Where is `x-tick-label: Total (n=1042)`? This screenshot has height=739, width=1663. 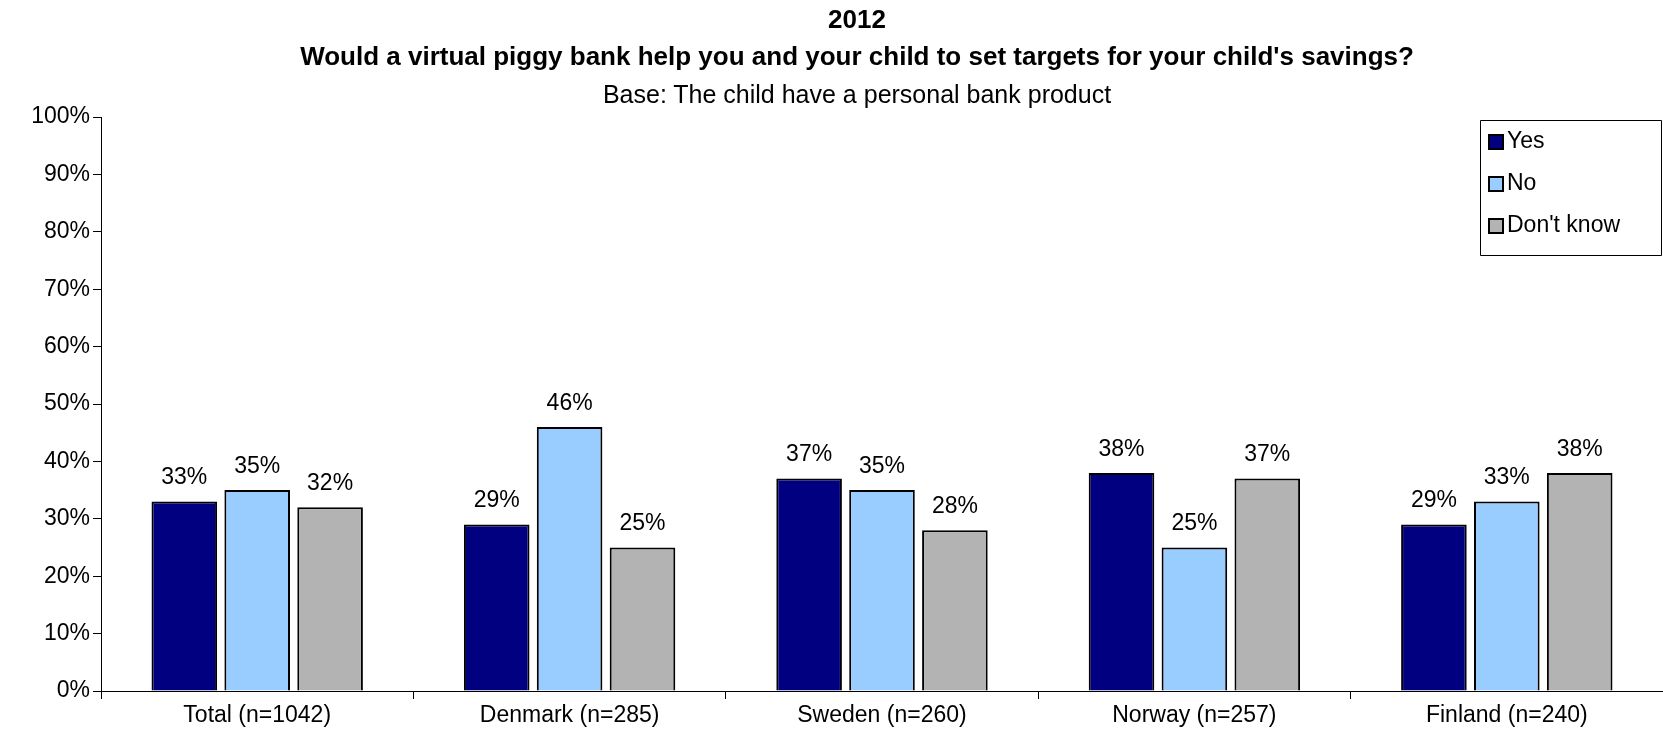
x-tick-label: Total (n=1042) is located at coordinates (257, 714).